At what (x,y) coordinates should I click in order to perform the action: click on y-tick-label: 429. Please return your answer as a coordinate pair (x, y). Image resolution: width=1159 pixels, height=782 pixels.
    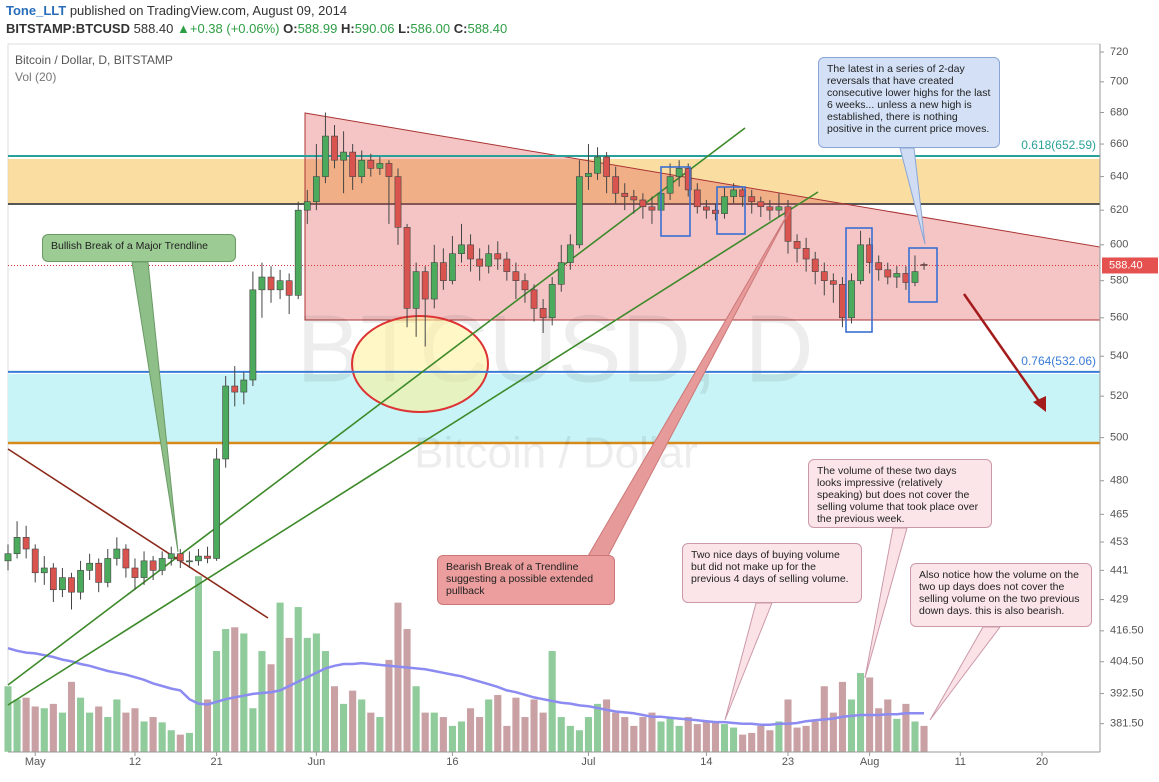
    Looking at the image, I should click on (1119, 599).